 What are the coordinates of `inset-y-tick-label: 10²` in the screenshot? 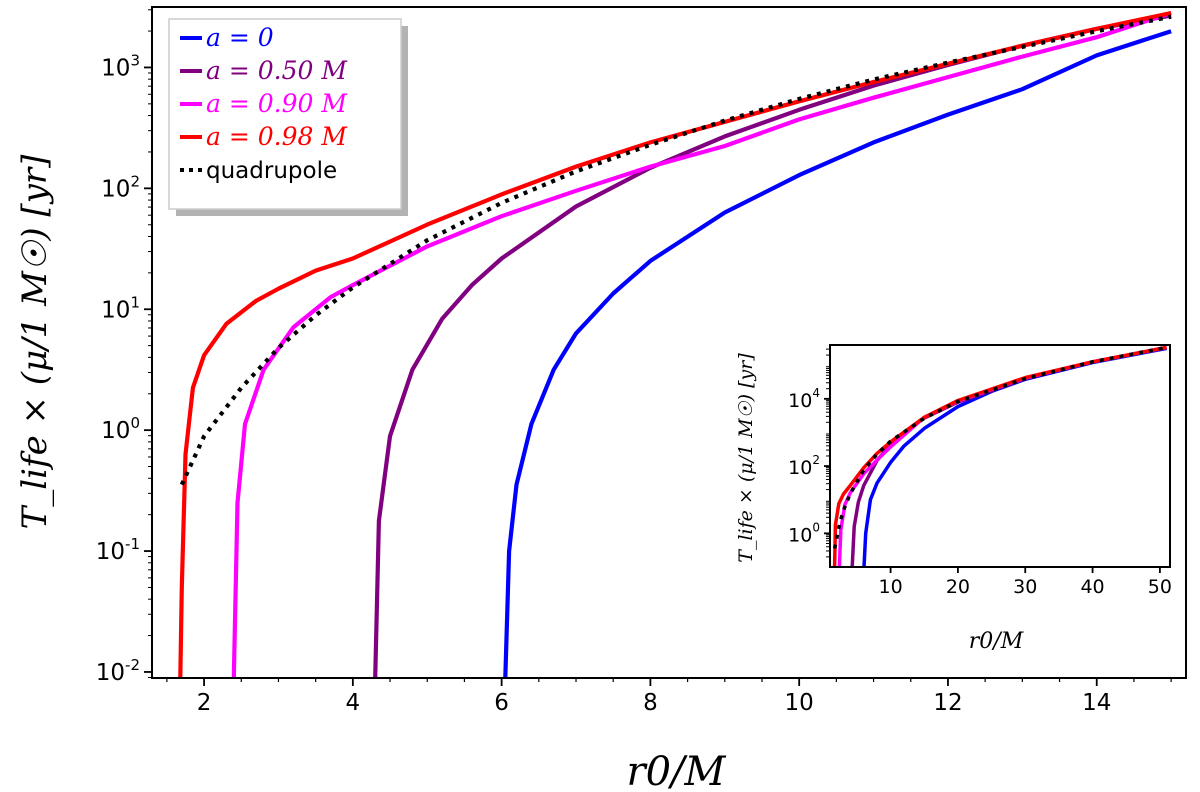 It's located at (804, 466).